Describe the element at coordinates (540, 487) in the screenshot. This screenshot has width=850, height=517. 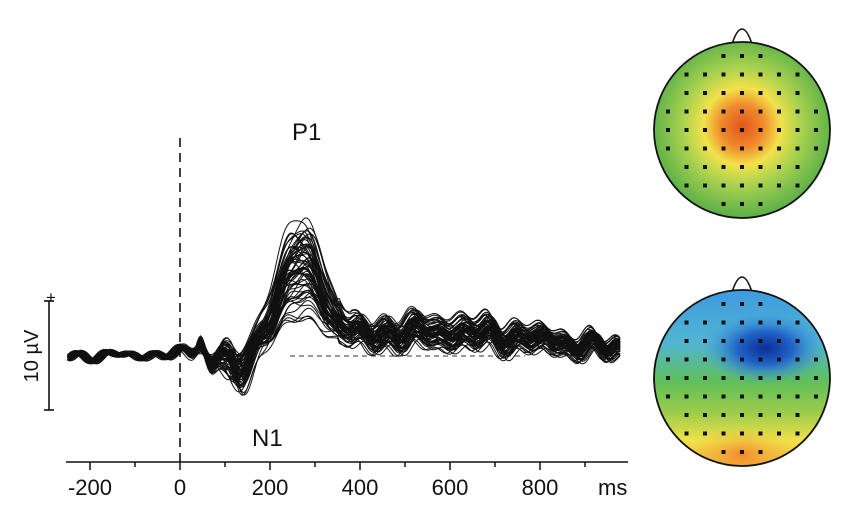
I see `x-tick-label: 800` at that location.